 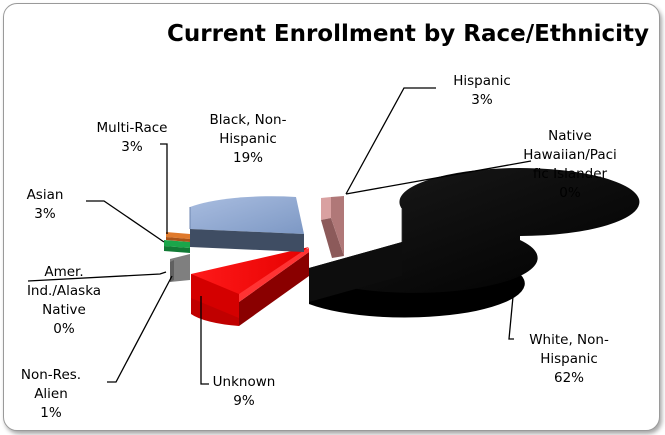 I want to click on slice-label-white-non-hispanic: White, Non- Hispanic 62%, so click(x=569, y=359).